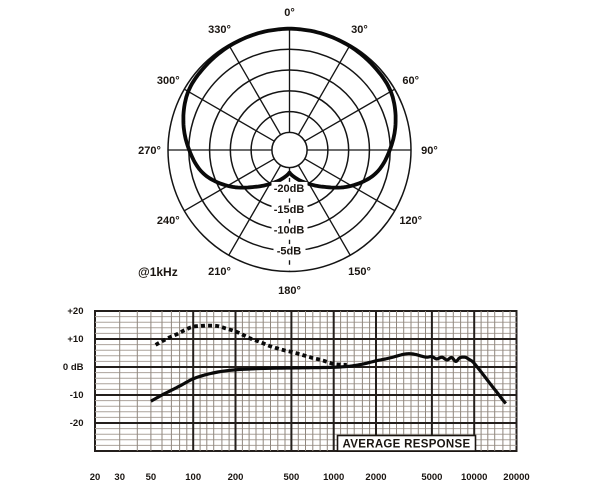  What do you see at coordinates (289, 291) in the screenshot?
I see `svg-text: 180°` at bounding box center [289, 291].